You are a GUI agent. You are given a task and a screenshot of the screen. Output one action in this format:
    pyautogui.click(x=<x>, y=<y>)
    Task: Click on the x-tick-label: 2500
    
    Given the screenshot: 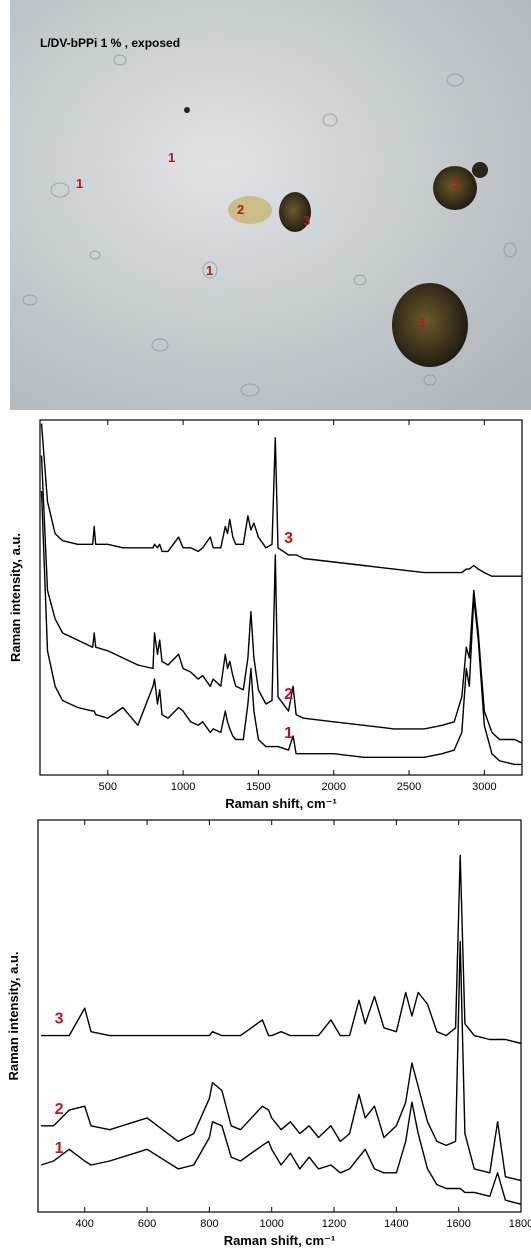 What is the action you would take?
    pyautogui.click(x=409, y=787)
    